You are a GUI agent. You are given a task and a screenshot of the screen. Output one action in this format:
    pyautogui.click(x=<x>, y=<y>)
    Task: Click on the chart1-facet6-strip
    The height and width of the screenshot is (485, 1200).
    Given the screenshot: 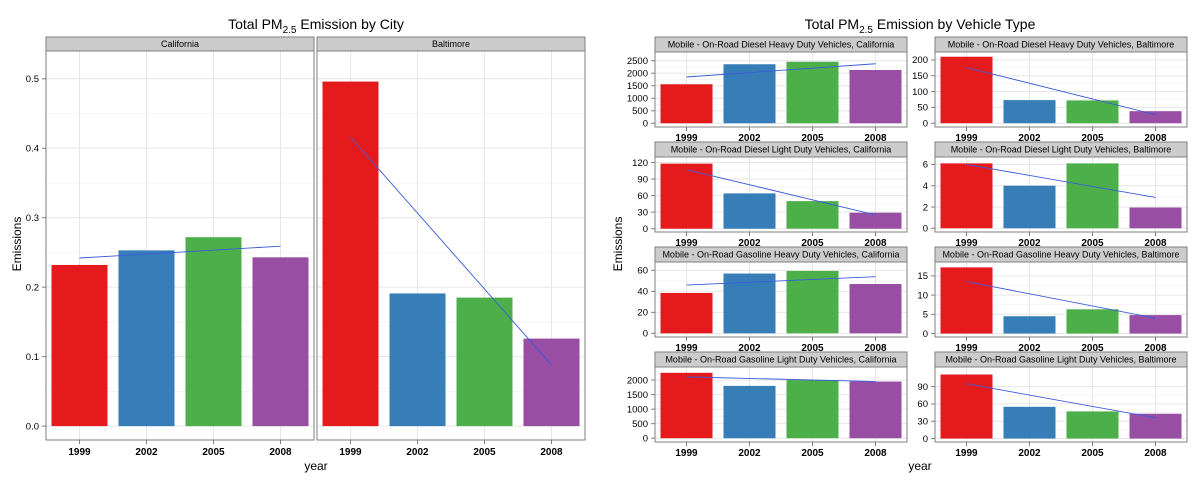 What is the action you would take?
    pyautogui.click(x=781, y=359)
    